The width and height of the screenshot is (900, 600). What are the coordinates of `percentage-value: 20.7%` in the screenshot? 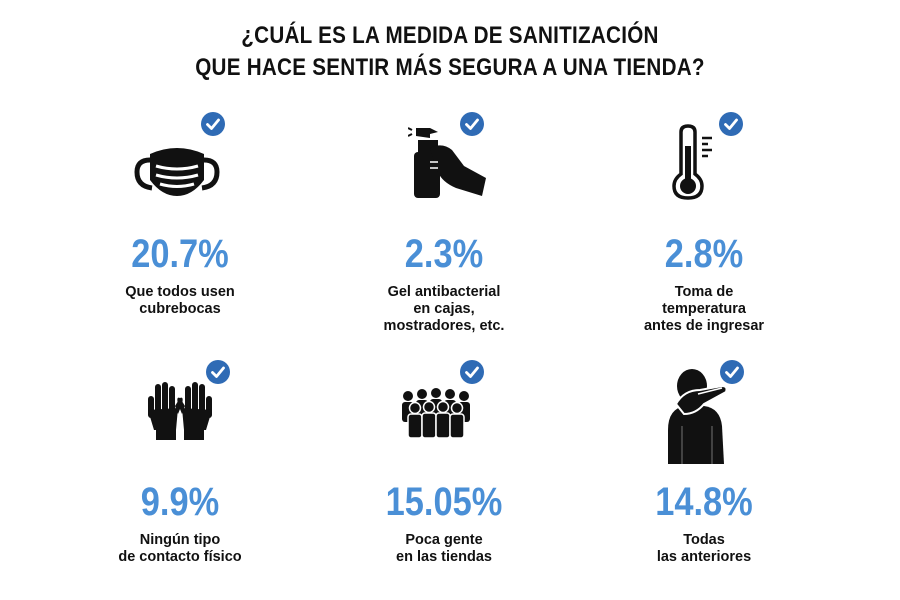 It's located at (180, 254).